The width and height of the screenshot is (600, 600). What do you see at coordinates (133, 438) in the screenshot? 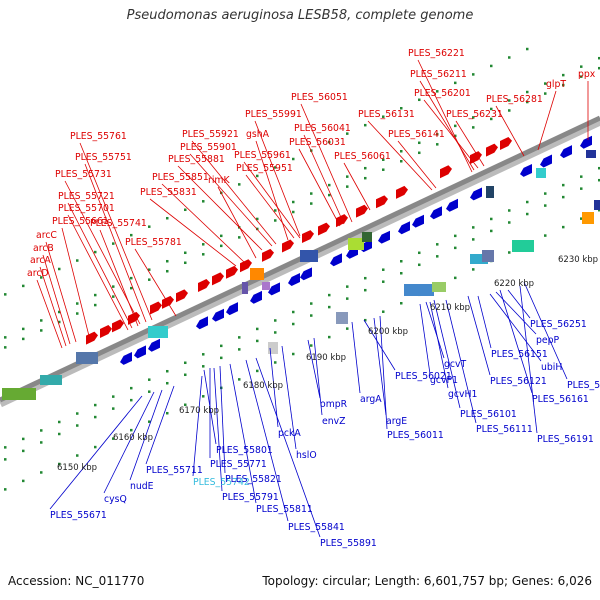
I see `axis-tick-label: 6160 kbp` at bounding box center [133, 438].